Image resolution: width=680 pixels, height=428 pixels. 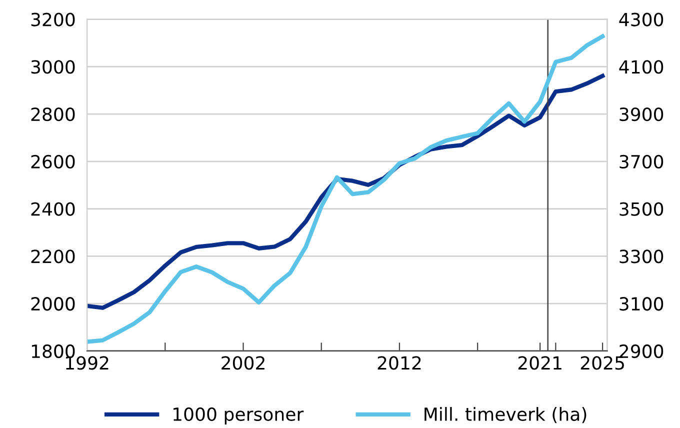 What do you see at coordinates (53, 67) in the screenshot?
I see `y-tick-label: 3000` at bounding box center [53, 67].